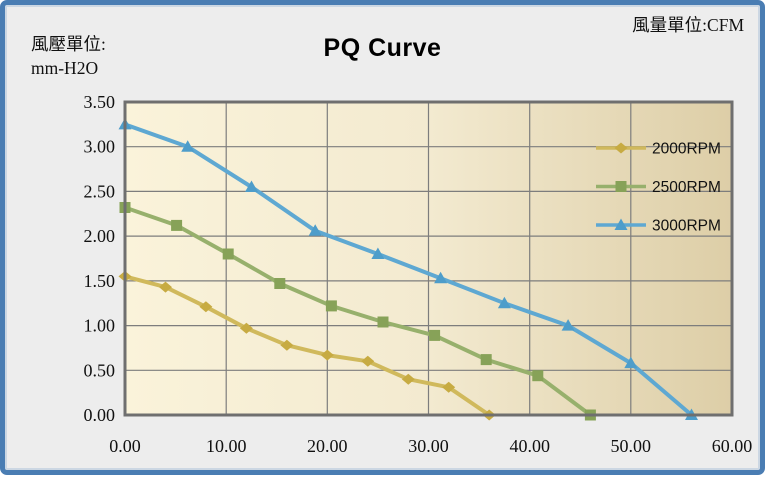 This screenshot has height=480, width=765. Describe the element at coordinates (686, 187) in the screenshot. I see `legend-label-2500RPM: 2500RPM` at that location.